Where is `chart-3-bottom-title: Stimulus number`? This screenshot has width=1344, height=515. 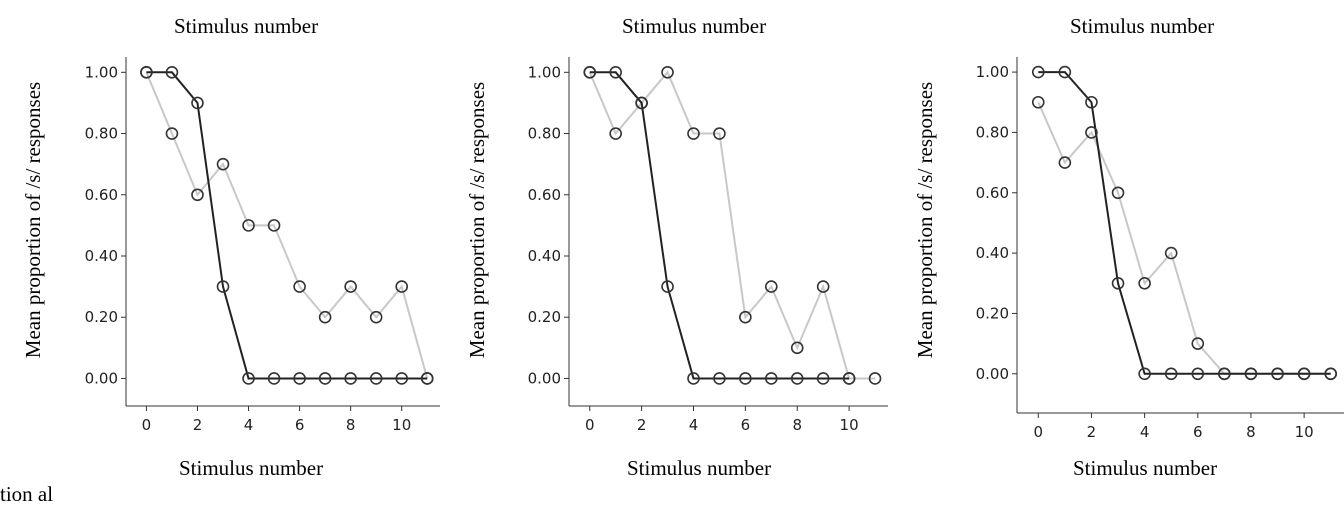
chart-3-bottom-title: Stimulus number is located at coordinates (1145, 468).